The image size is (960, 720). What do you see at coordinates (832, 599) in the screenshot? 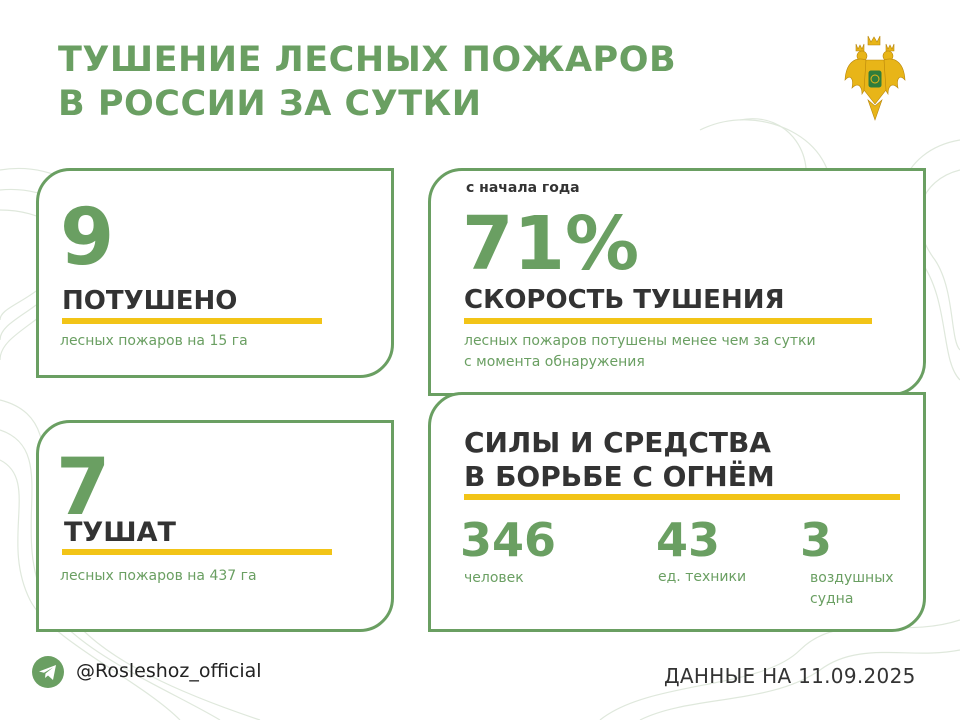
I see `aircraft-label-line-2: судна` at bounding box center [832, 599].